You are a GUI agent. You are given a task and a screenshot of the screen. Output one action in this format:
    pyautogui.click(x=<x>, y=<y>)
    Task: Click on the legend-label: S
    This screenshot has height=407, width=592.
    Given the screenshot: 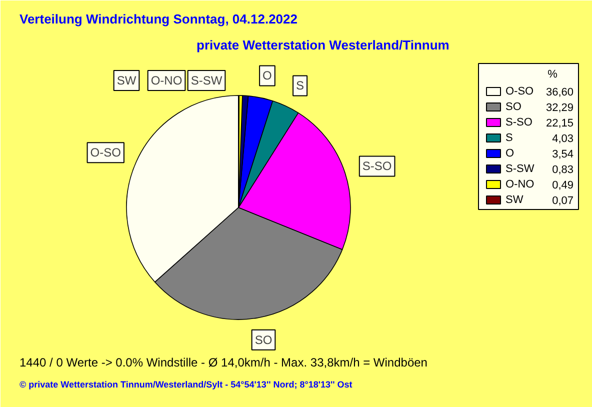 What is the action you would take?
    pyautogui.click(x=509, y=138)
    